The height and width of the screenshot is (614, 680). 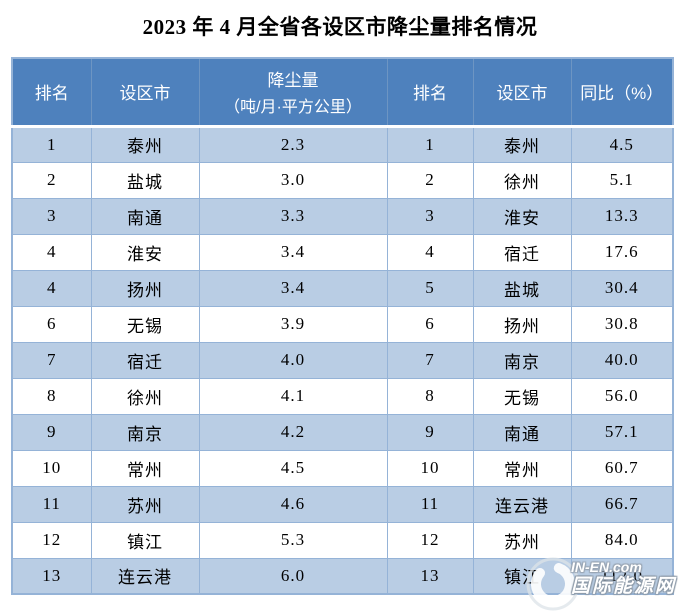 I want to click on table-row: 6 无锡 3.9 6 扬州 30.8, so click(x=342, y=324).